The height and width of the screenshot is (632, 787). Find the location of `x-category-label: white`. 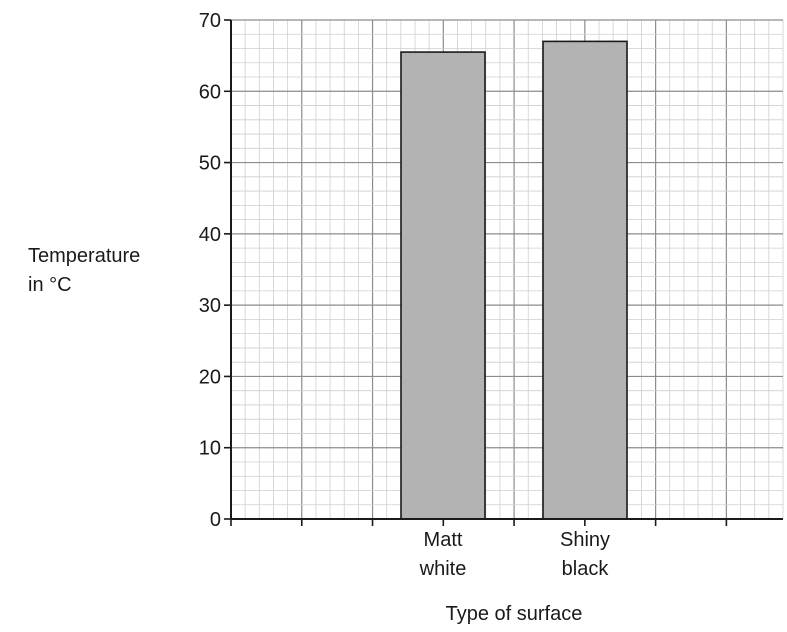

x-category-label: white is located at coordinates (443, 569).